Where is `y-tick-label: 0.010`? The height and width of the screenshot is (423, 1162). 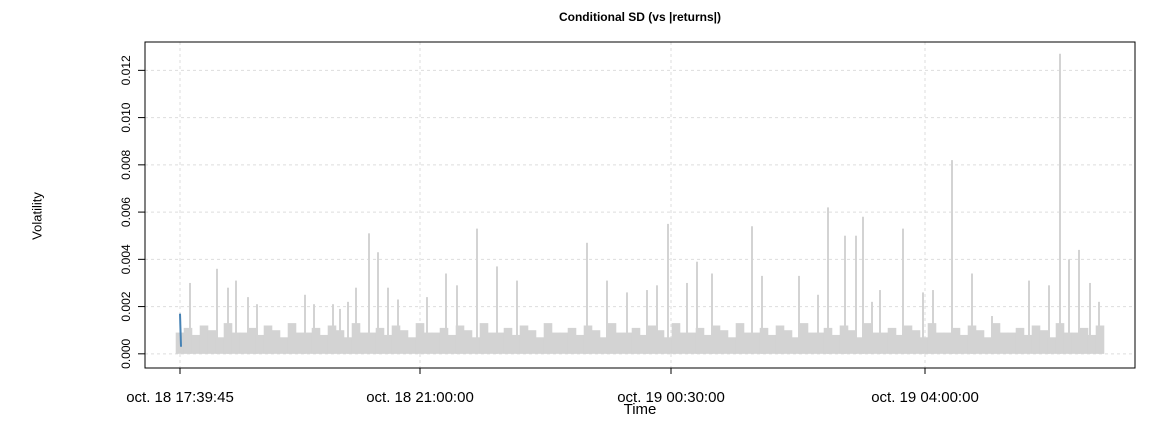 y-tick-label: 0.010 is located at coordinates (126, 117).